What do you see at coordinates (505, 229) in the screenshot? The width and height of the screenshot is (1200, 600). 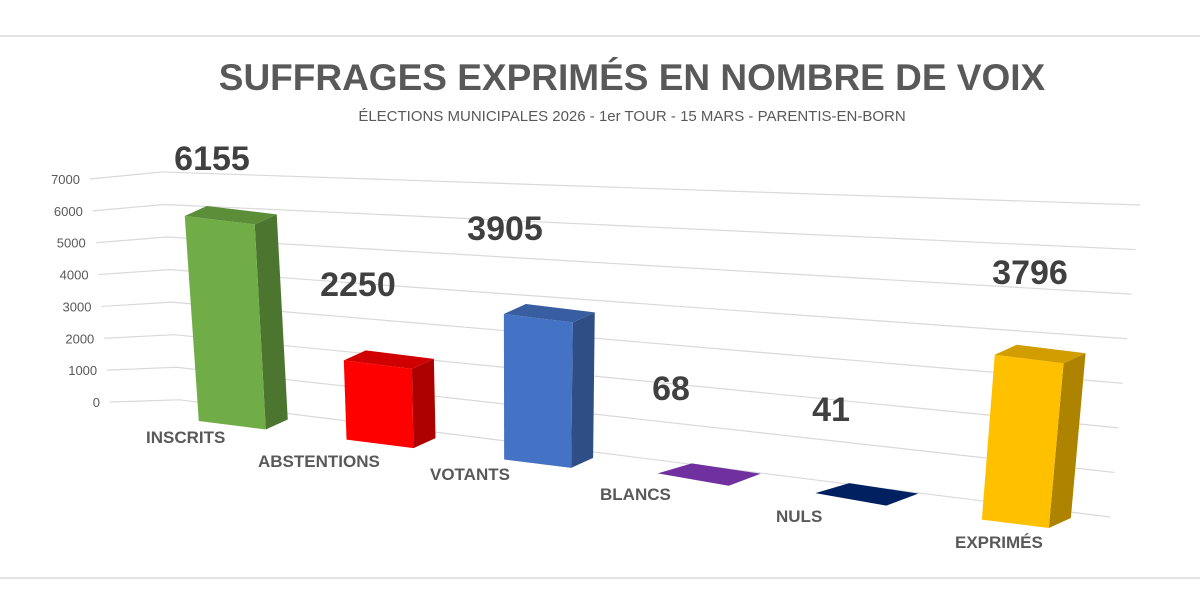 I see `data-label: 3905` at bounding box center [505, 229].